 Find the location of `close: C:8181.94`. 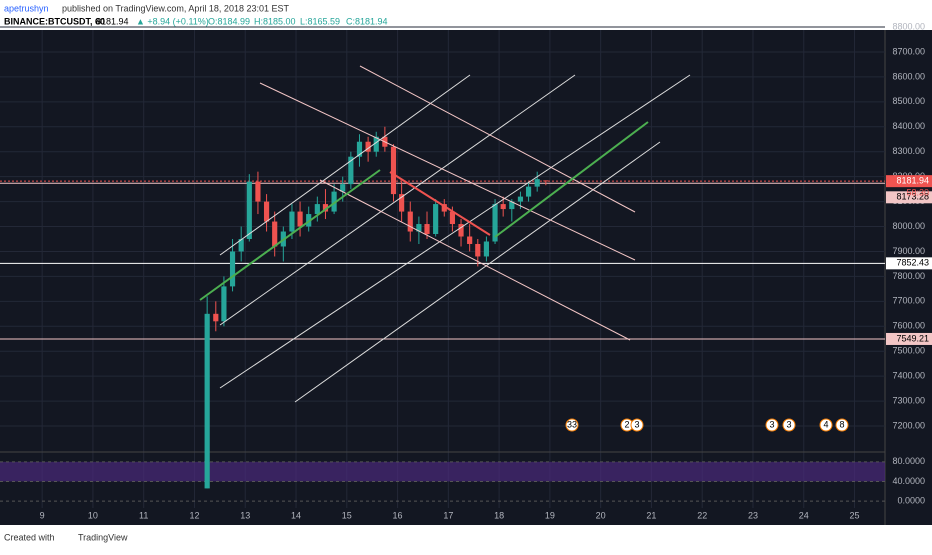

close: C:8181.94 is located at coordinates (367, 21).